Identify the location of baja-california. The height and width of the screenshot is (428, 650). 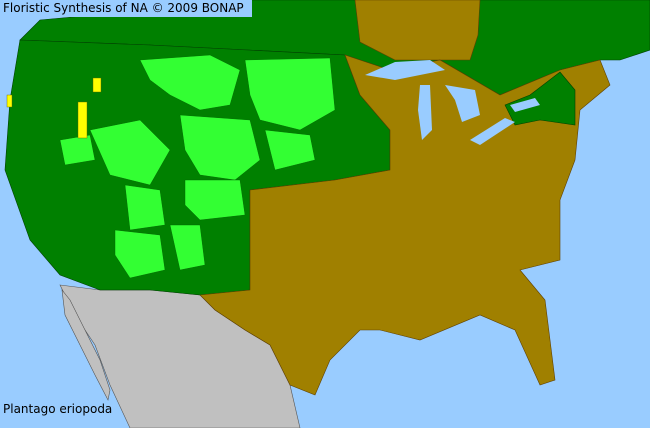
(86, 344).